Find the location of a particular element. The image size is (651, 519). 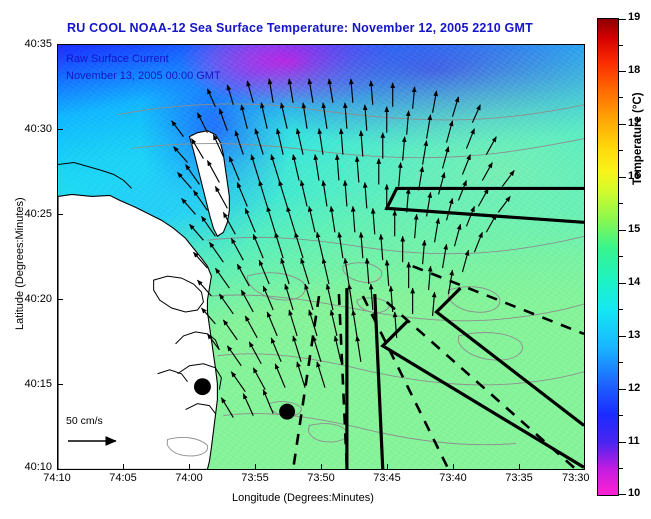

x-tick-label: 73:30 is located at coordinates (576, 478).